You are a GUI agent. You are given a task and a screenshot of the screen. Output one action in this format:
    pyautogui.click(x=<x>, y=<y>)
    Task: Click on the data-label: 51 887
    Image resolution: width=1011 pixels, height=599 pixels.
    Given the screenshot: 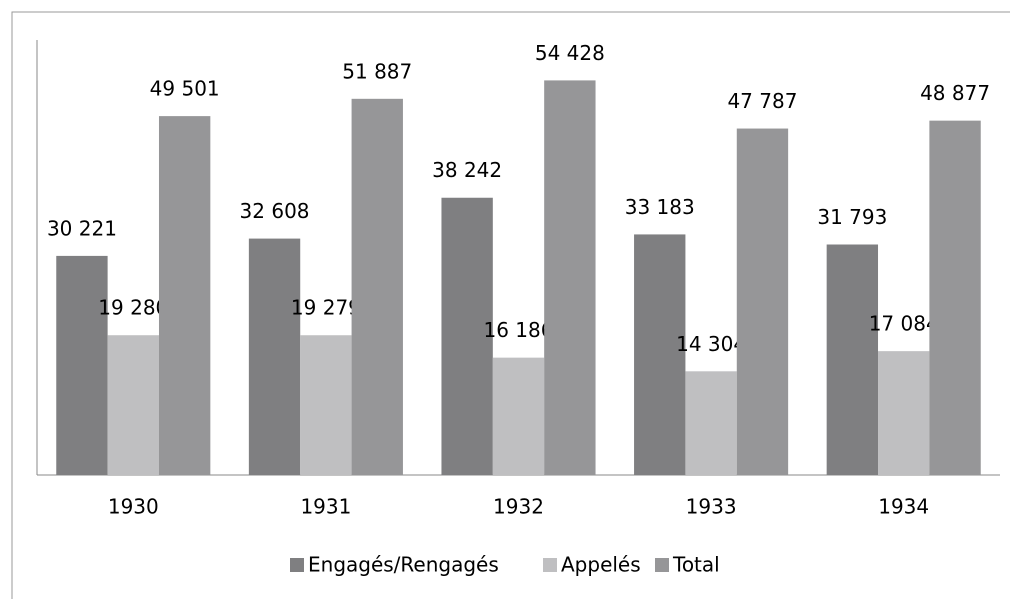 What is the action you would take?
    pyautogui.click(x=377, y=71)
    